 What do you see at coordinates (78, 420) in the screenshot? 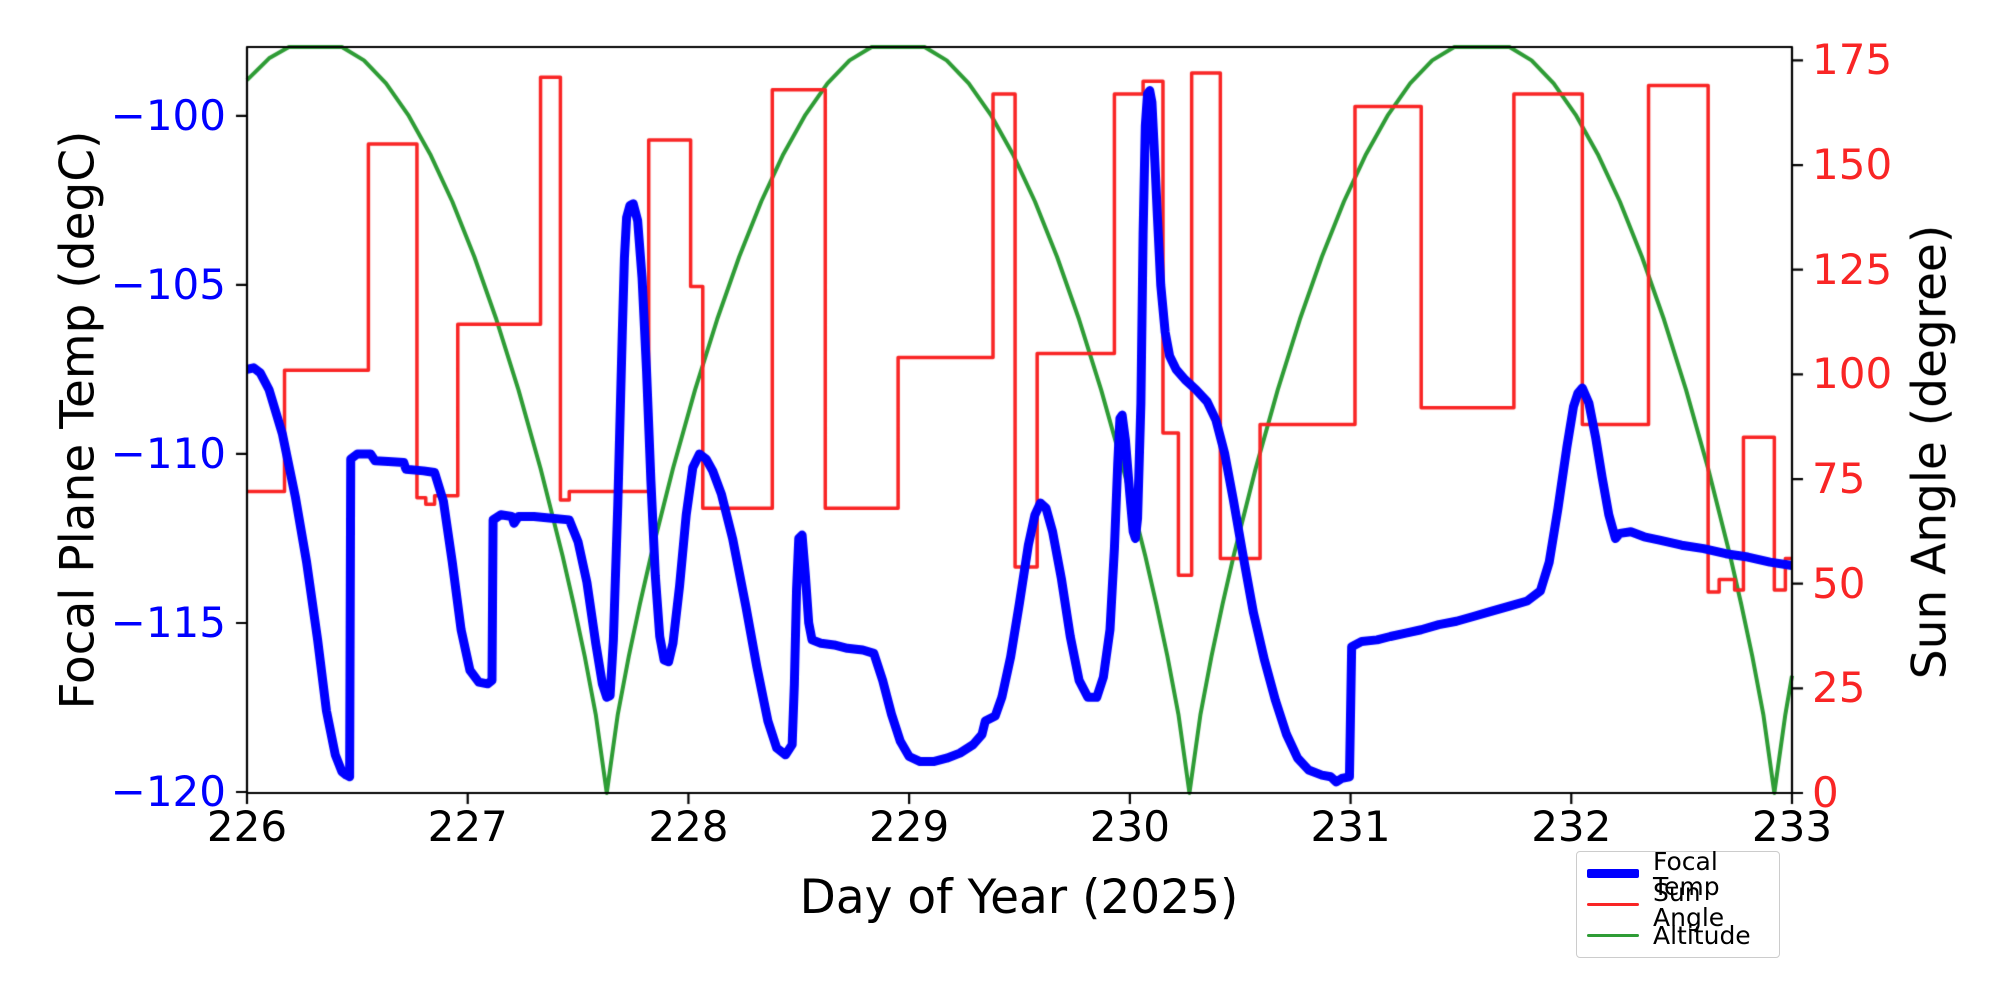
I see `y-axis-label-left: Focal Plane Temp (degC)` at bounding box center [78, 420].